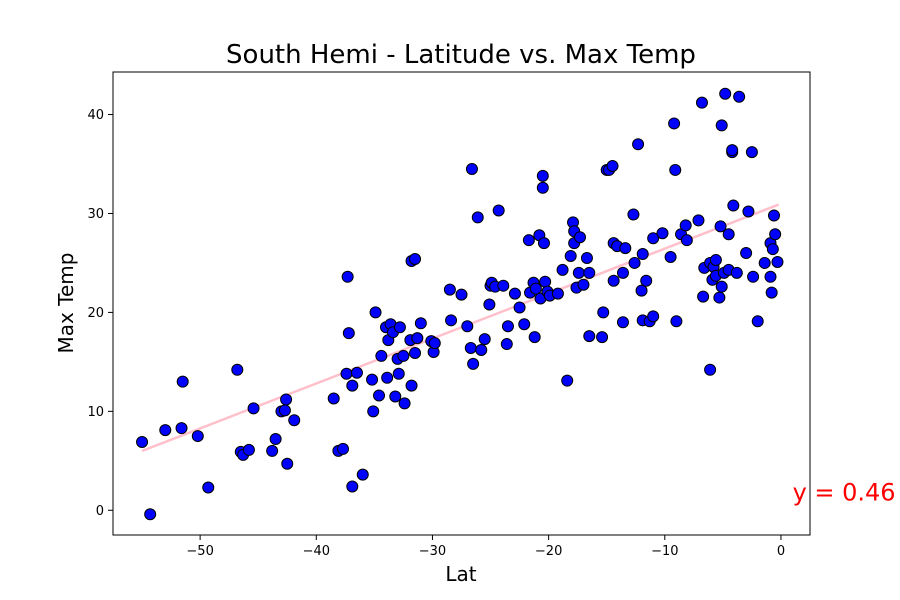 The height and width of the screenshot is (600, 900). What do you see at coordinates (95, 412) in the screenshot?
I see `y-tick-label: 10` at bounding box center [95, 412].